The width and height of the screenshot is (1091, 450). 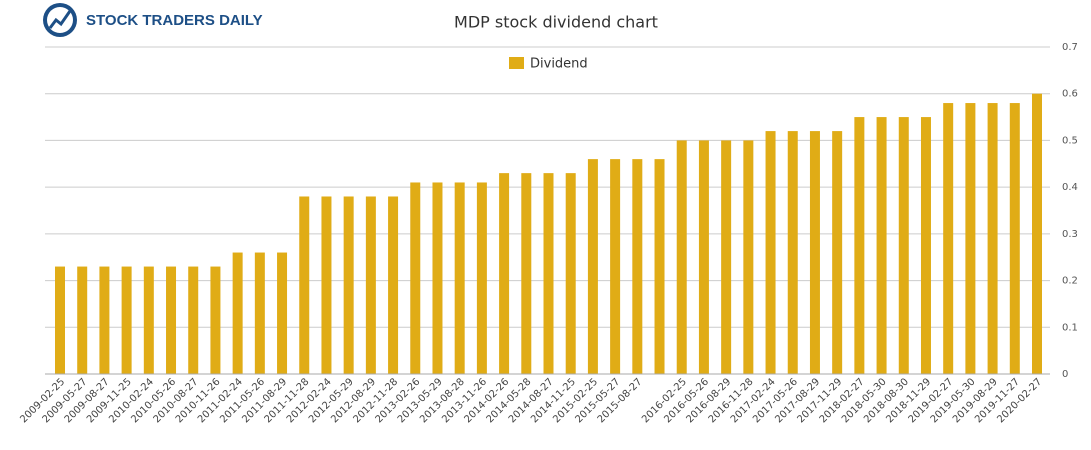 What do you see at coordinates (516, 63) in the screenshot?
I see `legend-swatch` at bounding box center [516, 63].